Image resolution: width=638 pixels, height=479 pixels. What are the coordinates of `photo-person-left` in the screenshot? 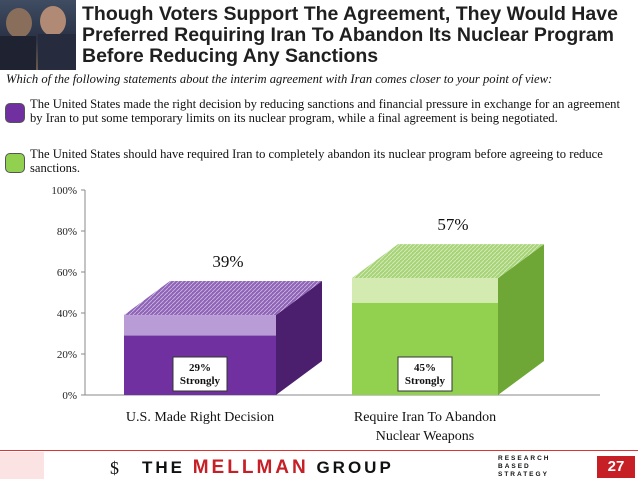 It's located at (19, 23).